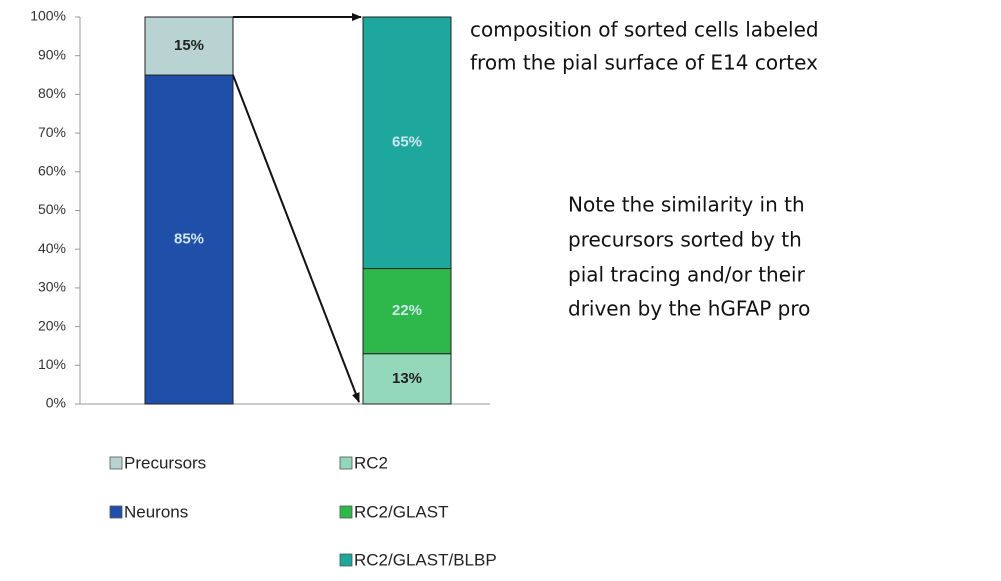 The image size is (1001, 581). What do you see at coordinates (644, 30) in the screenshot?
I see `caption-line: composition of sorted cells labeled` at bounding box center [644, 30].